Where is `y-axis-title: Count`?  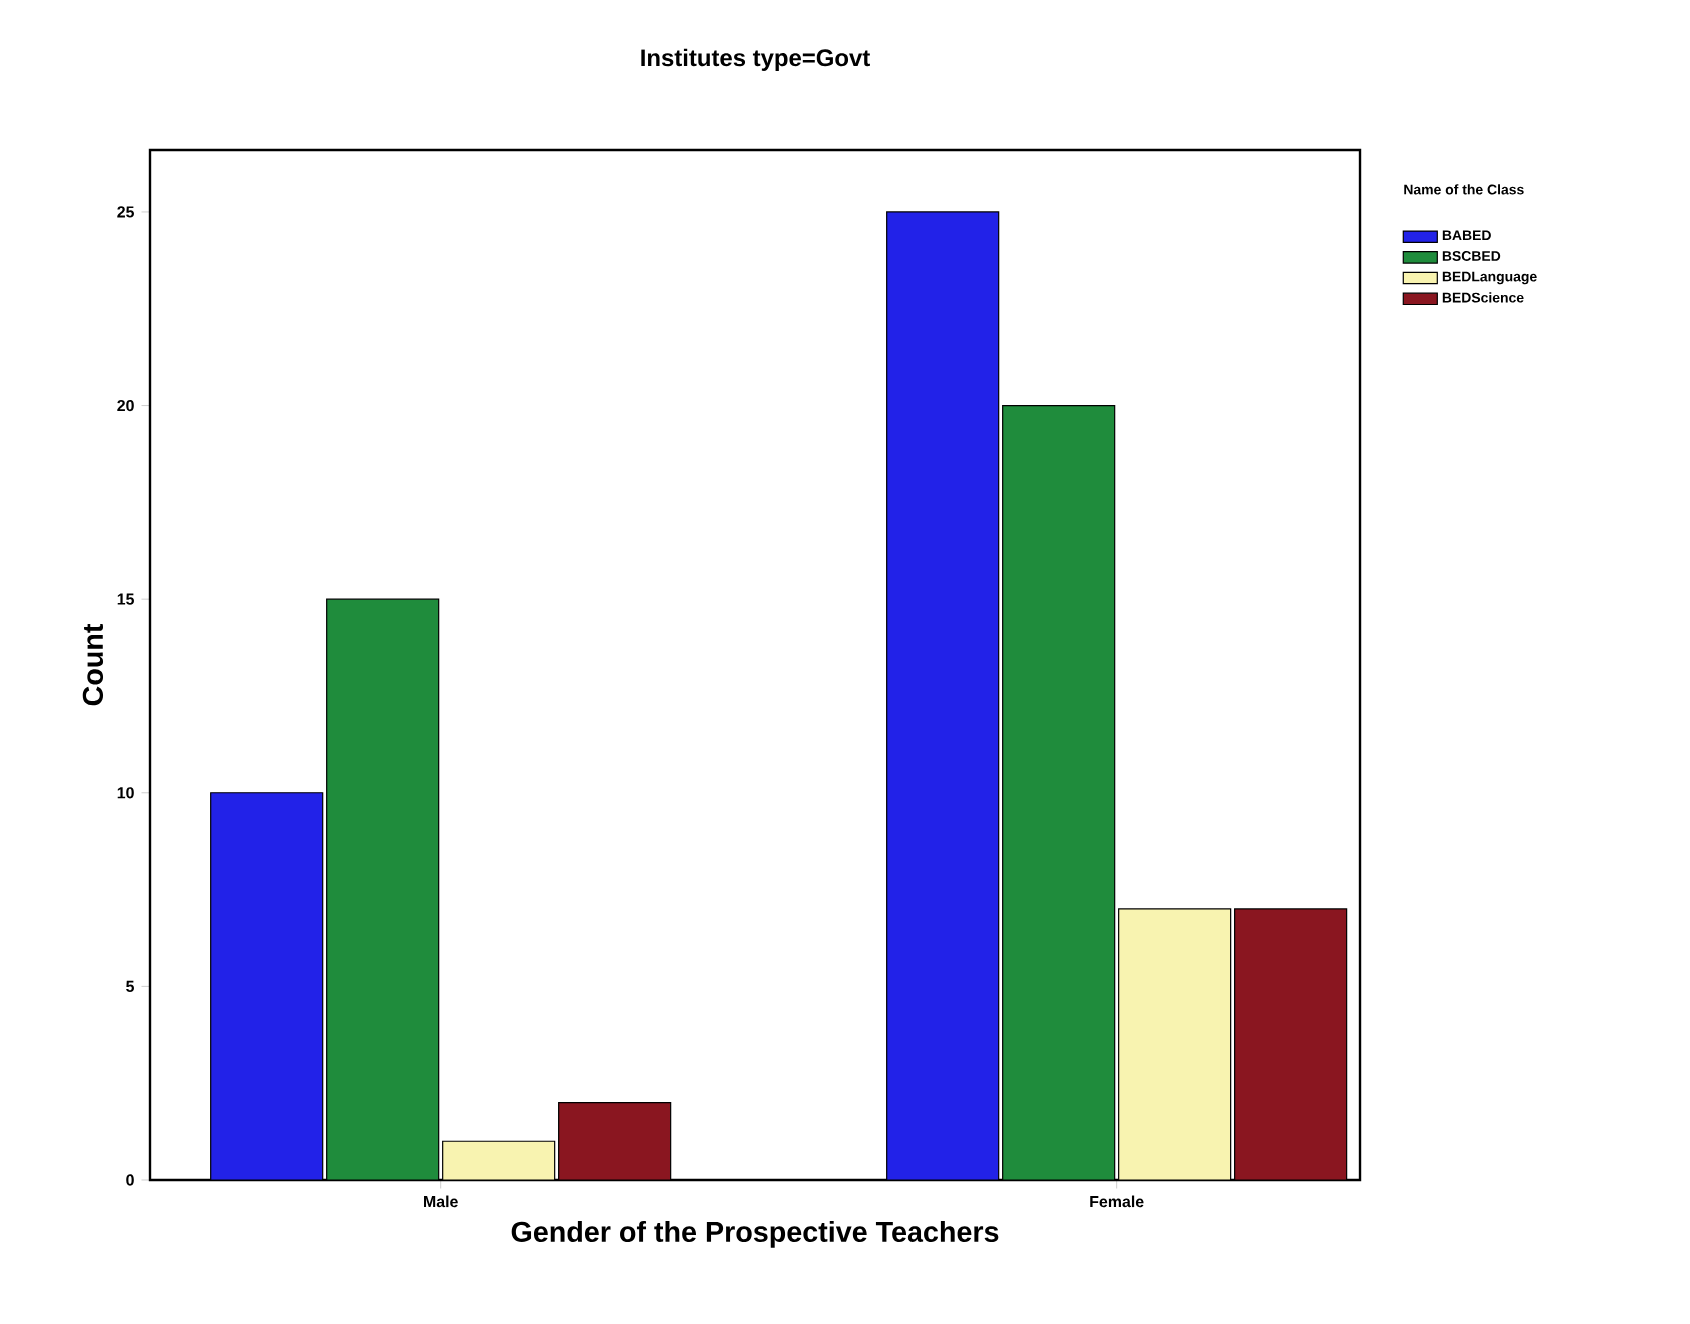
y-axis-title: Count is located at coordinates (93, 664).